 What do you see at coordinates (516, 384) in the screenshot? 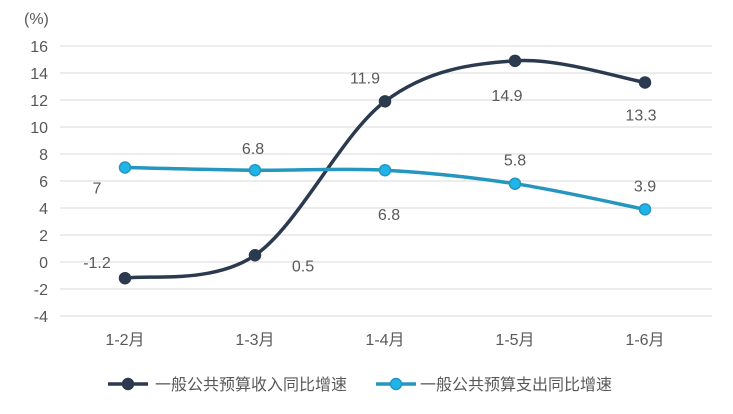
I see `legend-label: 一般公共预算支出同比增速` at bounding box center [516, 384].